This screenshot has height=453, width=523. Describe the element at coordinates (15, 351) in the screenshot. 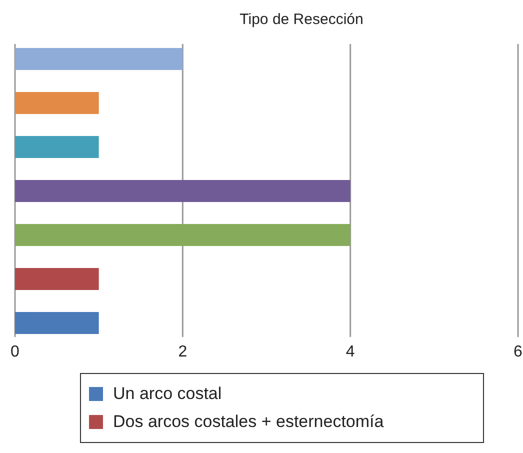

I see `x-tick-label: 0` at that location.